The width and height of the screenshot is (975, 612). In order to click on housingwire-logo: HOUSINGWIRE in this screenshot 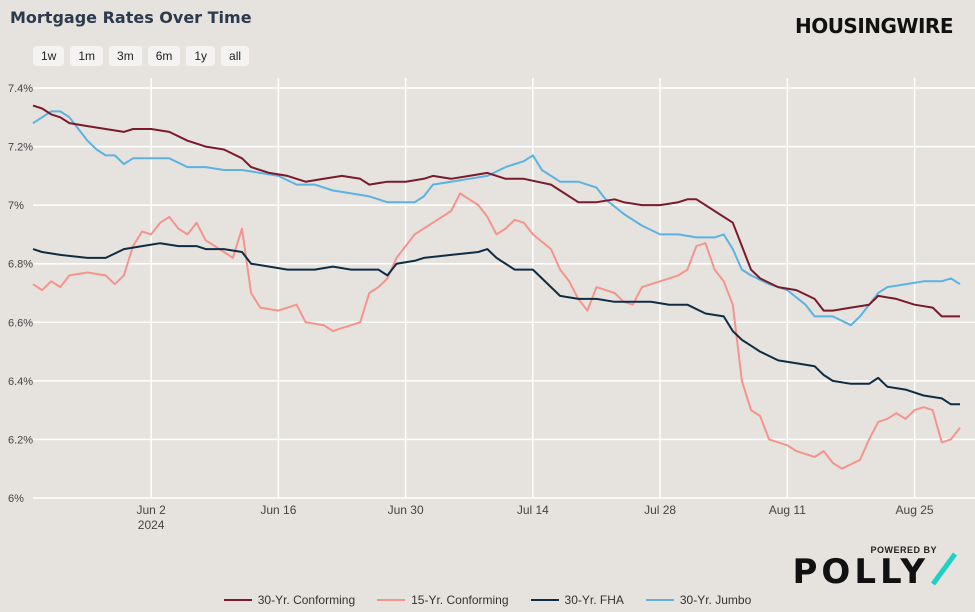, I will do `click(874, 26)`.